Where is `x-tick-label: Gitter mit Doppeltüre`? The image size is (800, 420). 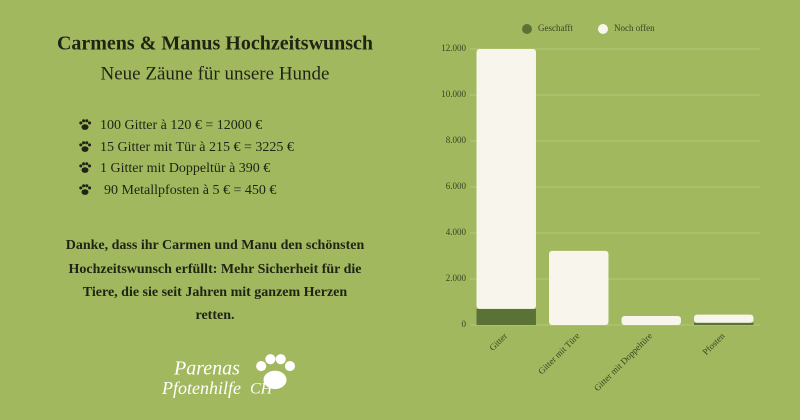
x-tick-label: Gitter mit Doppeltüre is located at coordinates (623, 362).